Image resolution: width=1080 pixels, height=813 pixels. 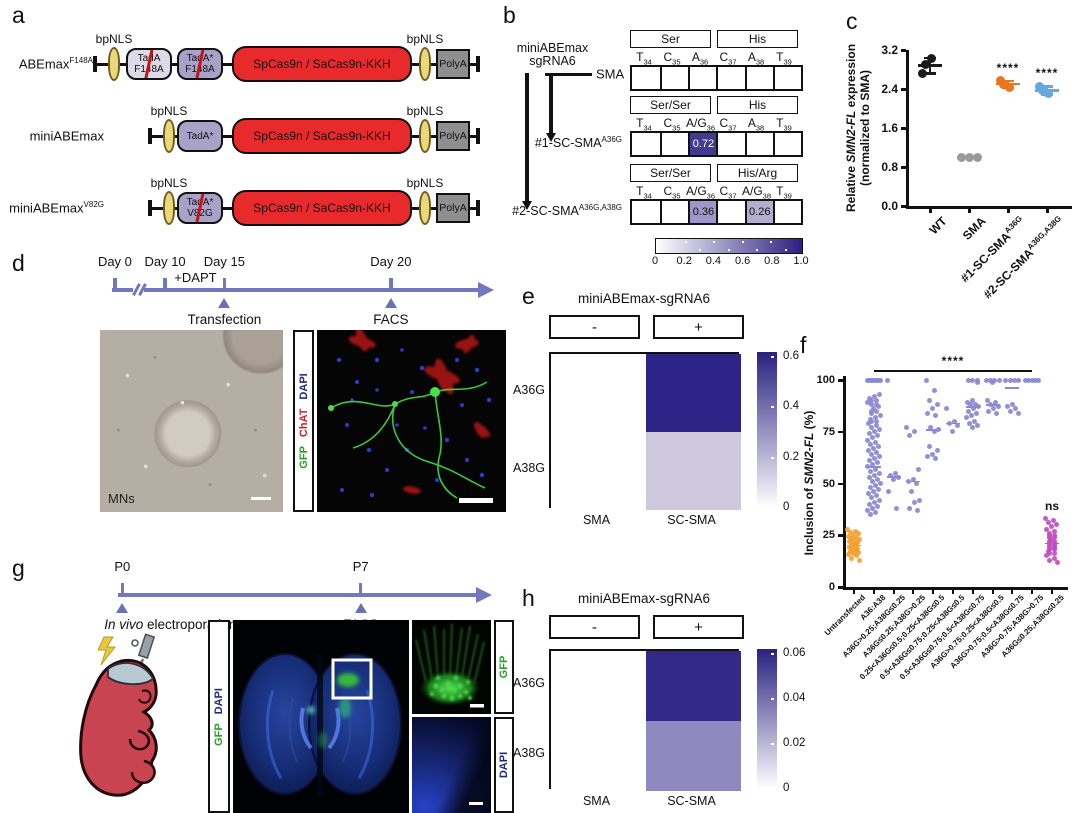 I want to click on panel-h-label: h, so click(x=528, y=598).